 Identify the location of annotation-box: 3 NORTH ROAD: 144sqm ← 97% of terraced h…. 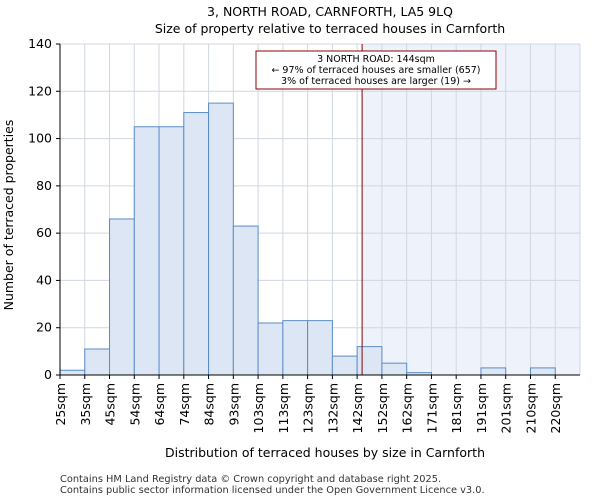
(376, 70).